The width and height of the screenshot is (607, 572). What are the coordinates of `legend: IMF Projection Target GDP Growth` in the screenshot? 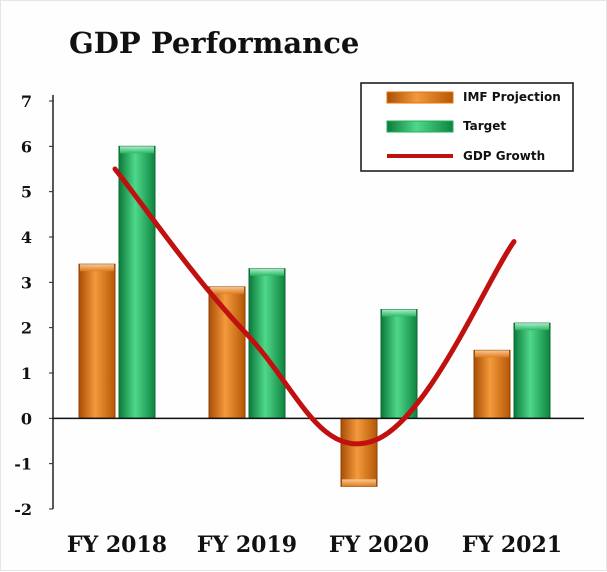 It's located at (467, 127).